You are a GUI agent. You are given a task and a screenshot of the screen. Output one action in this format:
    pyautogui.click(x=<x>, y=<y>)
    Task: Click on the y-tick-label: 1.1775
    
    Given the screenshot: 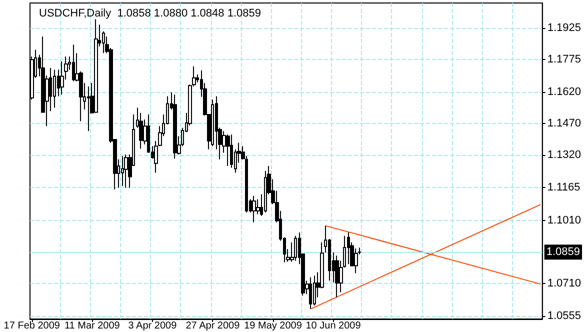 What is the action you would take?
    pyautogui.click(x=564, y=59)
    